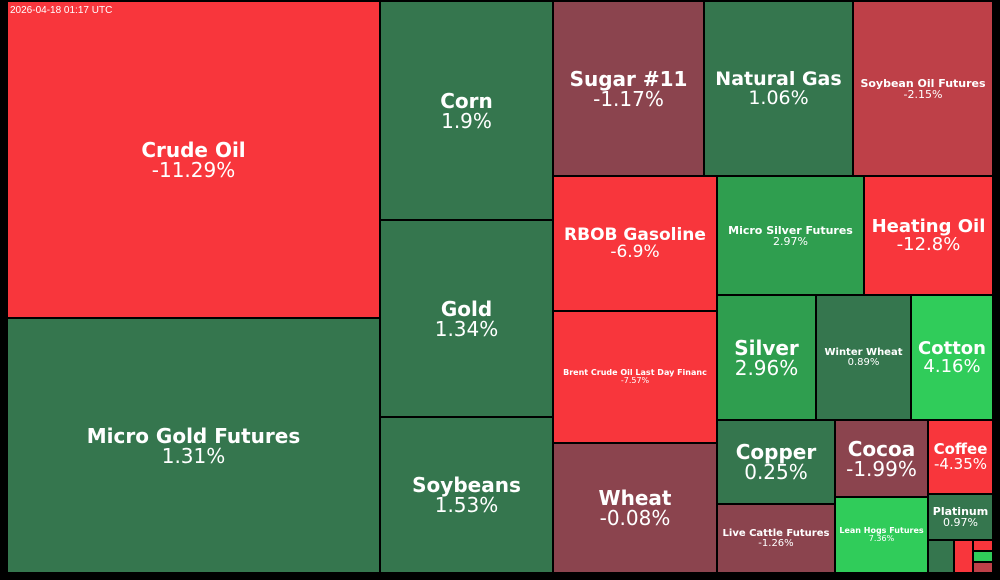  Describe the element at coordinates (881, 448) in the screenshot. I see `tile-name: Cocoa` at that location.